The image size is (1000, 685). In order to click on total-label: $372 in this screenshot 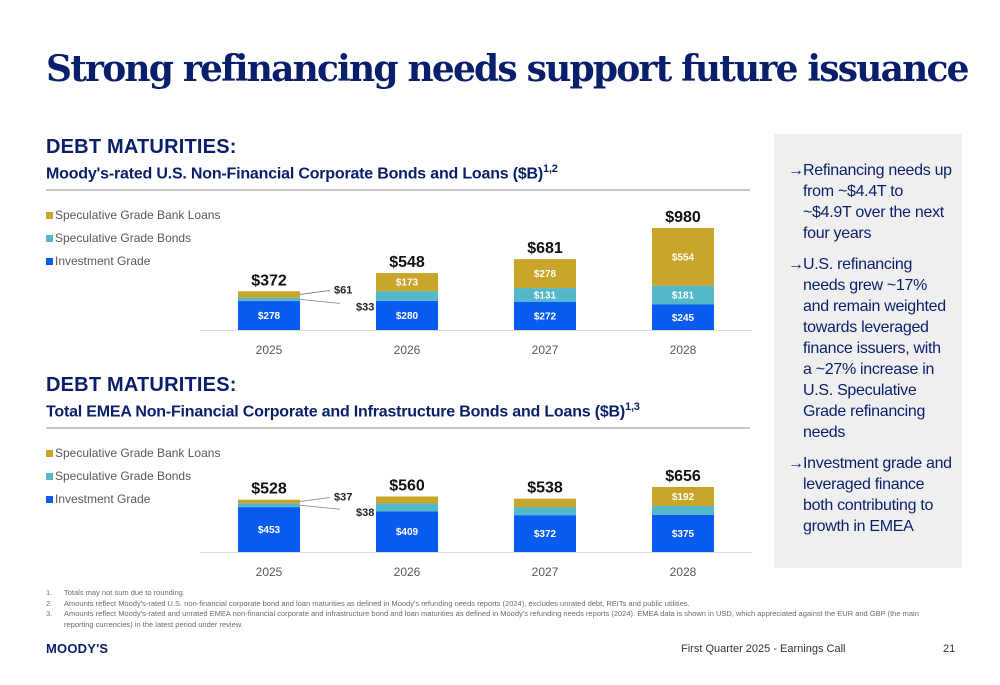, I will do `click(269, 280)`.